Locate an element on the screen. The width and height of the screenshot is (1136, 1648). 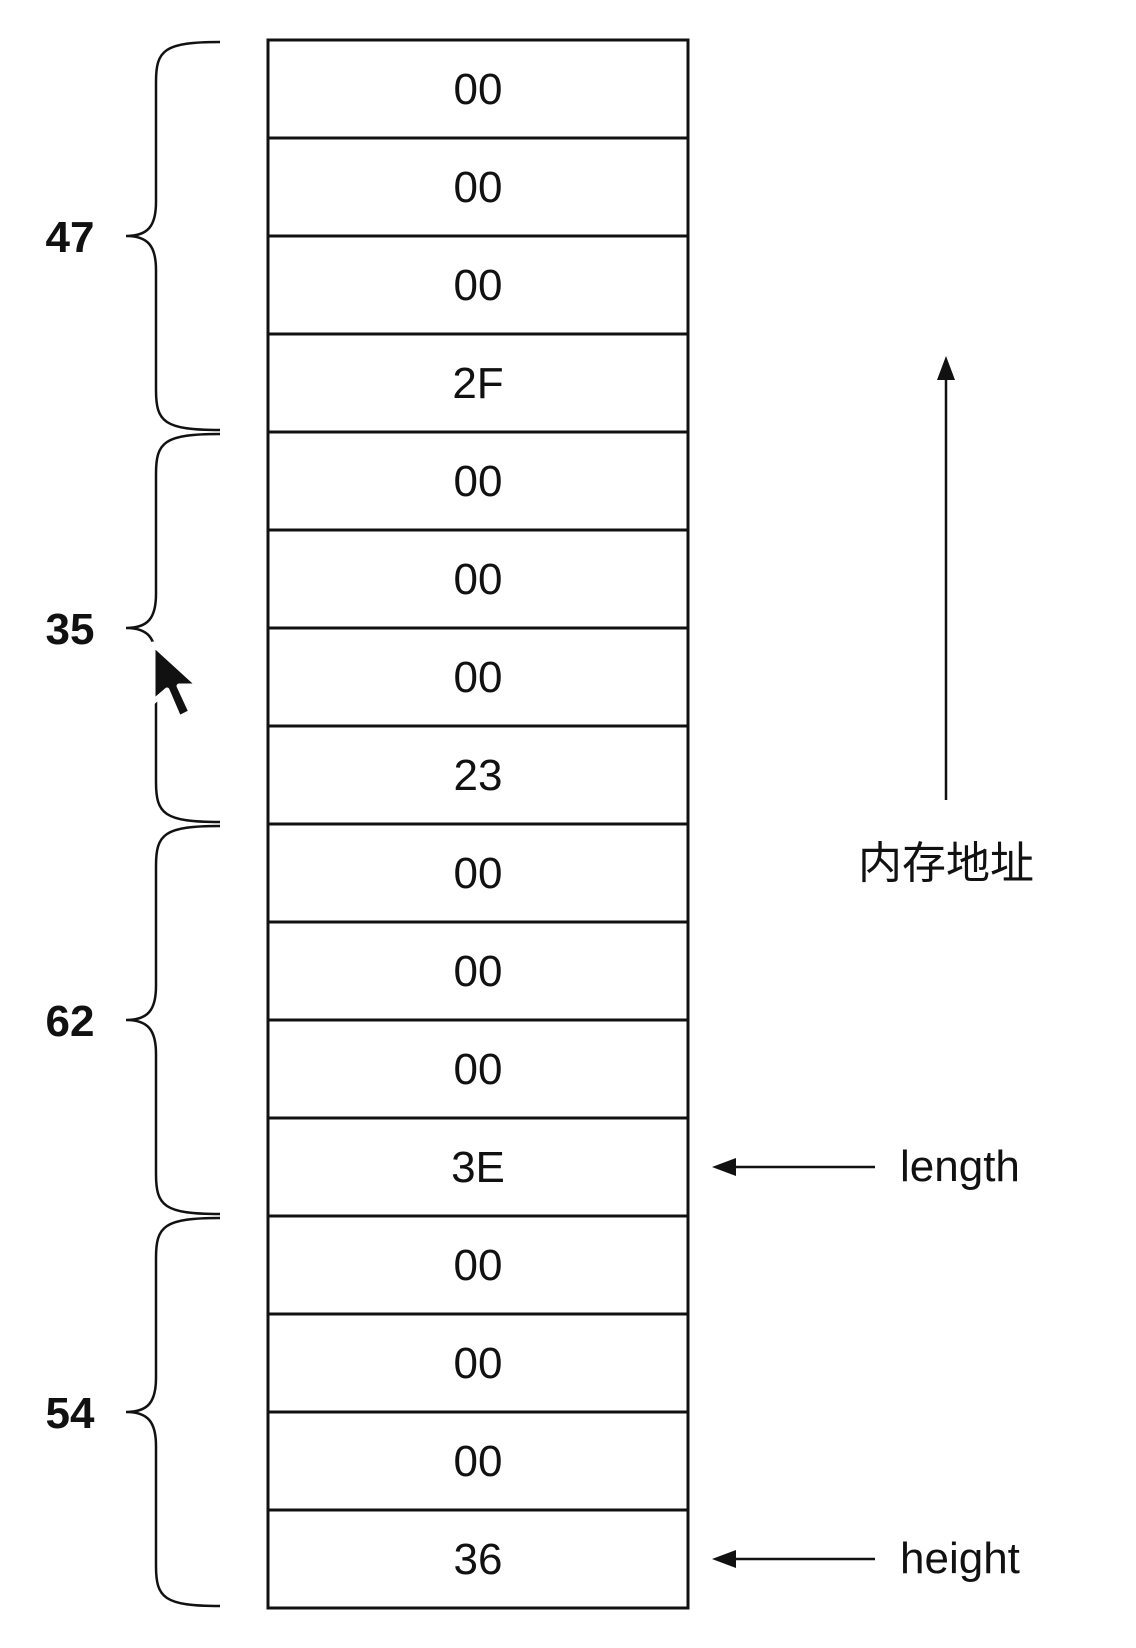
group-value-label: 54 is located at coordinates (70, 1413).